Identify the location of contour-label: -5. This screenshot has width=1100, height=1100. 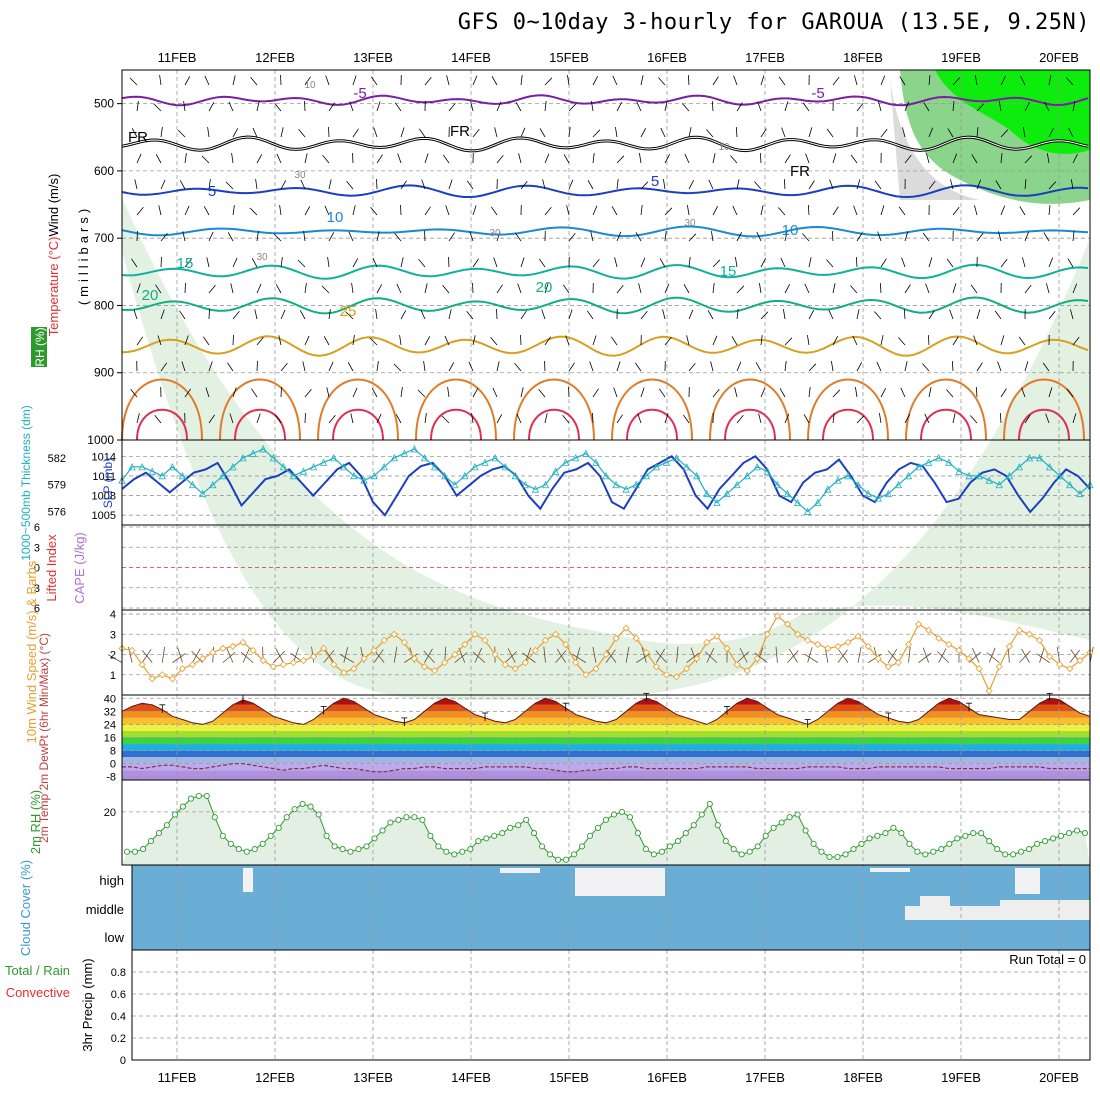
(817, 93).